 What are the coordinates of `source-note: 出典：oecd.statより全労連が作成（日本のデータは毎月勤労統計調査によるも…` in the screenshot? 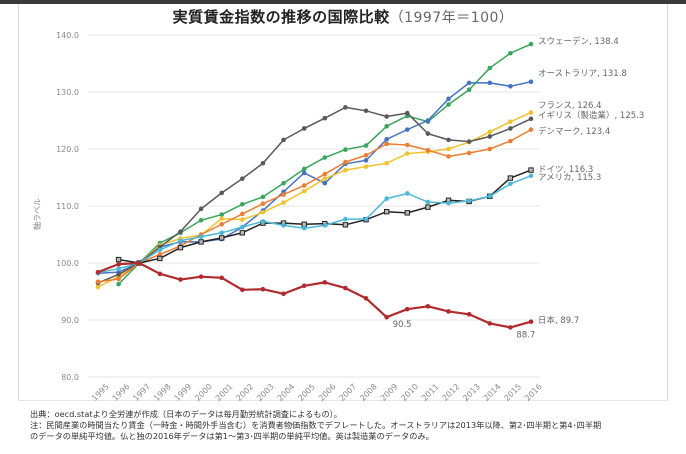 It's located at (186, 414).